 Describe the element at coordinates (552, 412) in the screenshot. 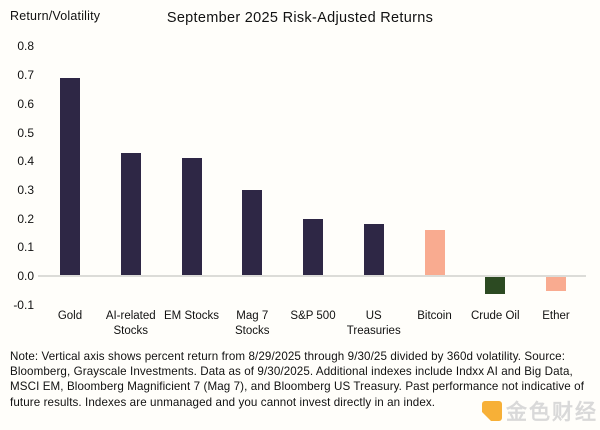

I see `watermark-text: 金色财经` at that location.